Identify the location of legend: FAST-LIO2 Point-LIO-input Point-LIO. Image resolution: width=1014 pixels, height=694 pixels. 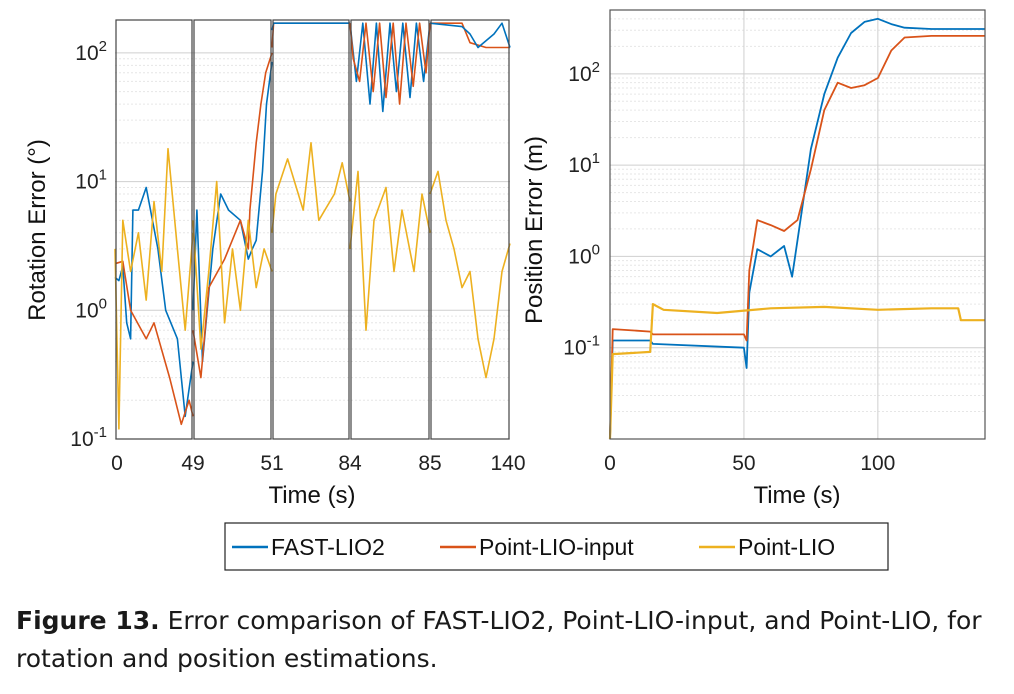
(556, 546).